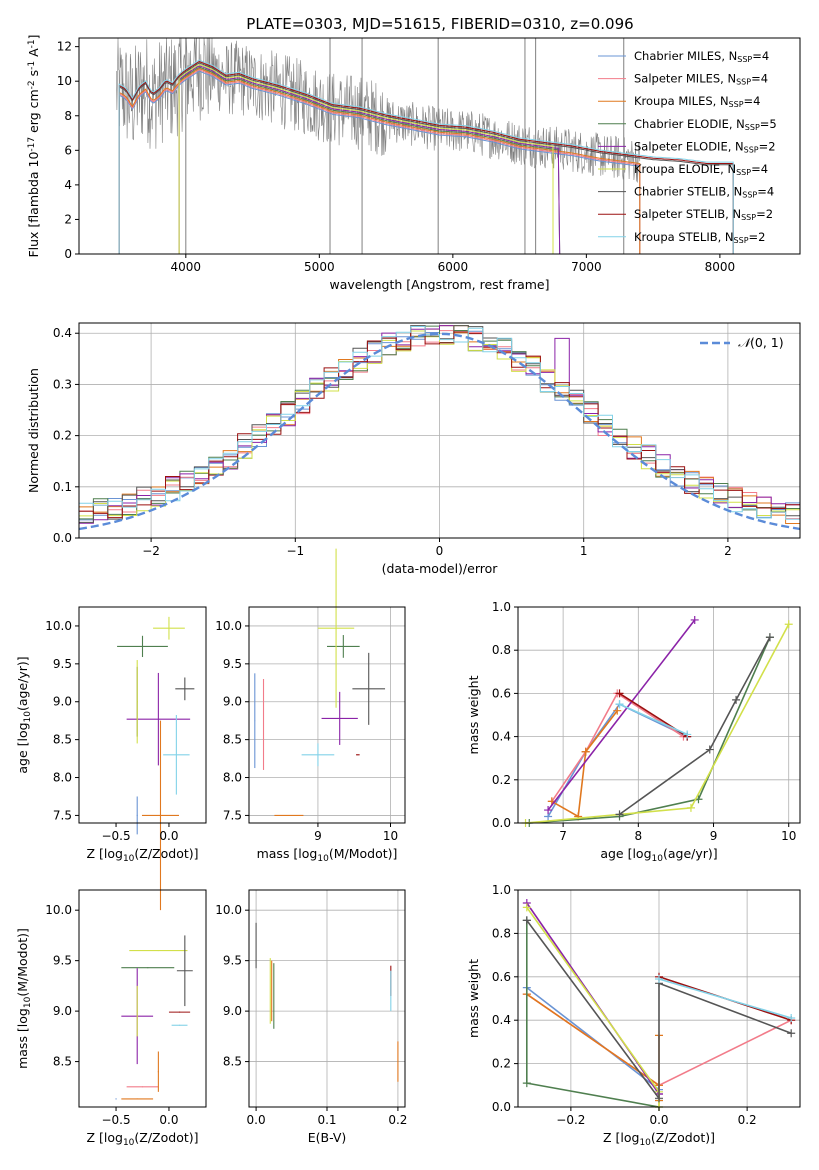 This screenshot has width=819, height=1170. I want to click on y-tick-label: 8, so click(68, 116).